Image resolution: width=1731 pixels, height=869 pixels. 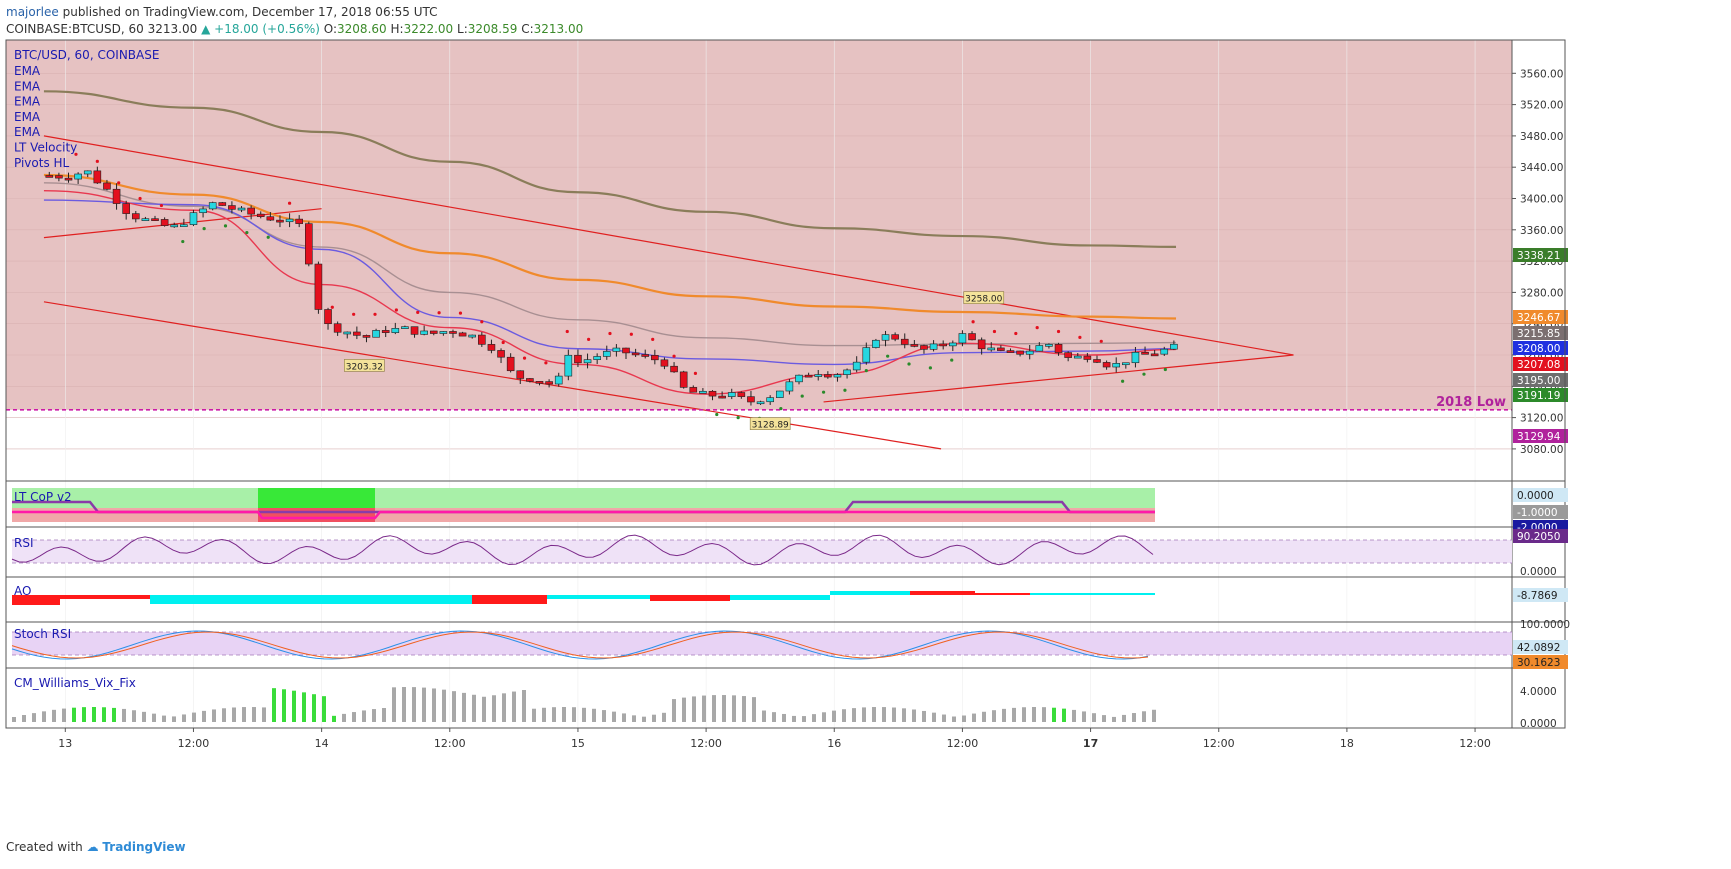 I want to click on publisher-name: majorlee, so click(x=32, y=12).